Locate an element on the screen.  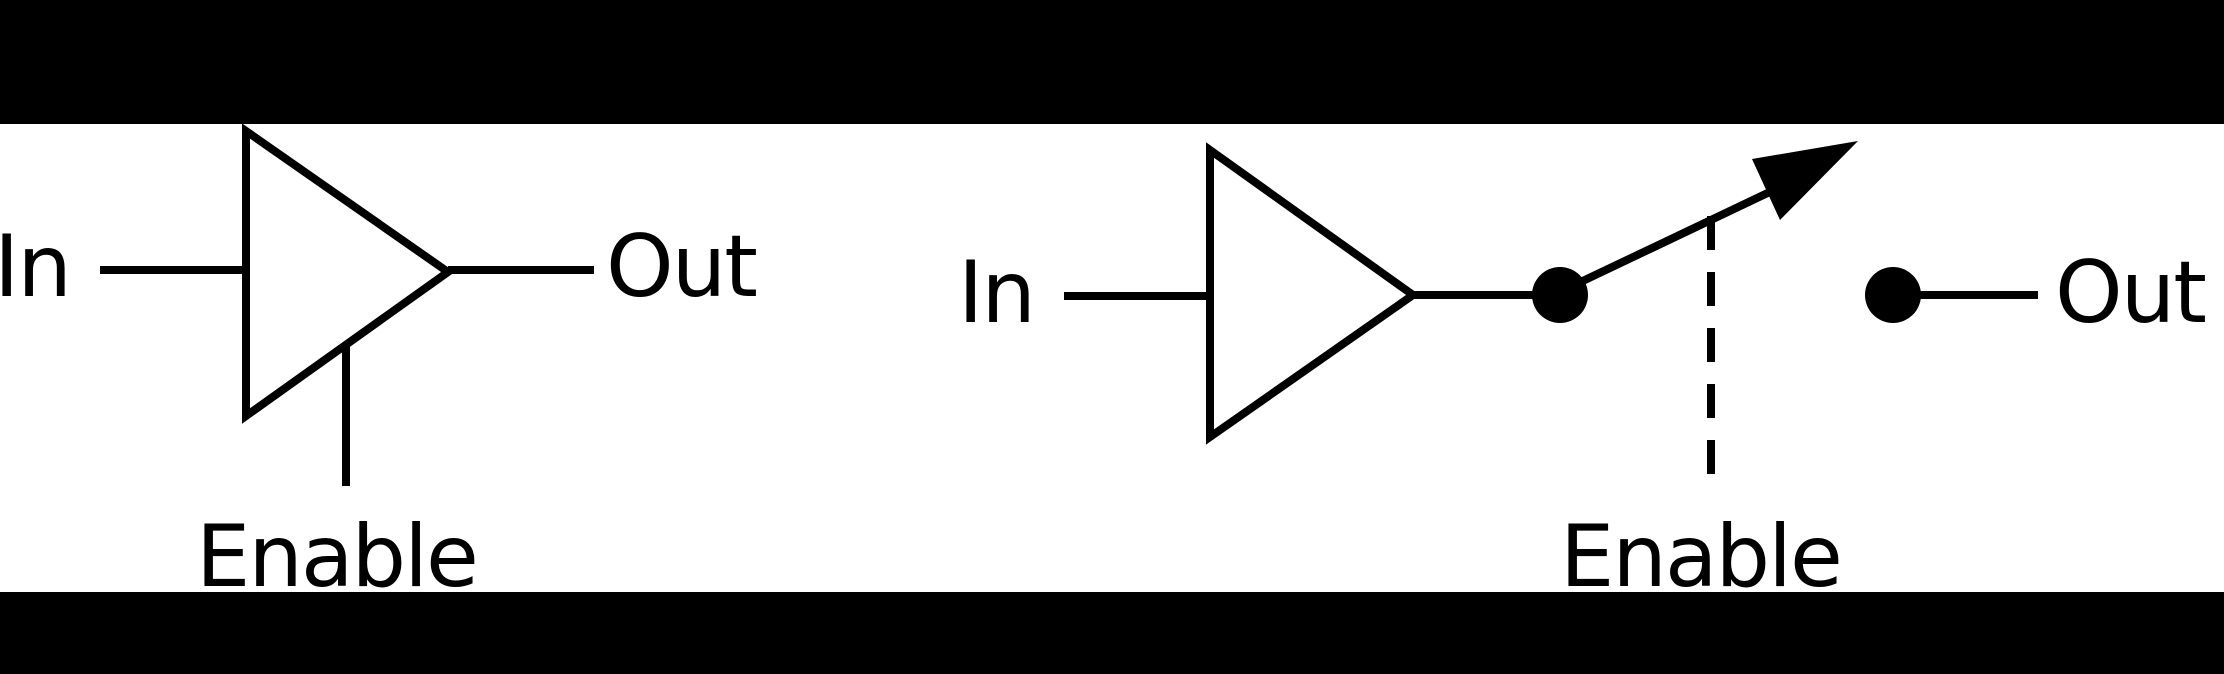
switch-arm is located at coordinates (1681, 234).